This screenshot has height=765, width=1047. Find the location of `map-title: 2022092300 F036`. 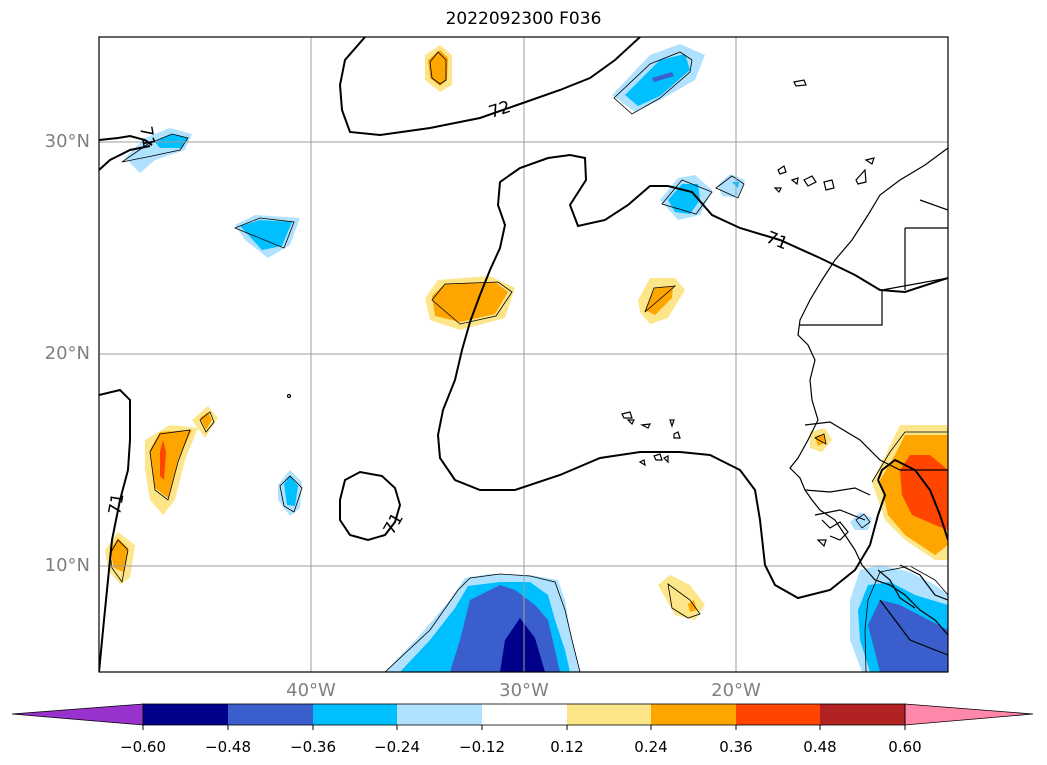

map-title: 2022092300 F036 is located at coordinates (523, 19).